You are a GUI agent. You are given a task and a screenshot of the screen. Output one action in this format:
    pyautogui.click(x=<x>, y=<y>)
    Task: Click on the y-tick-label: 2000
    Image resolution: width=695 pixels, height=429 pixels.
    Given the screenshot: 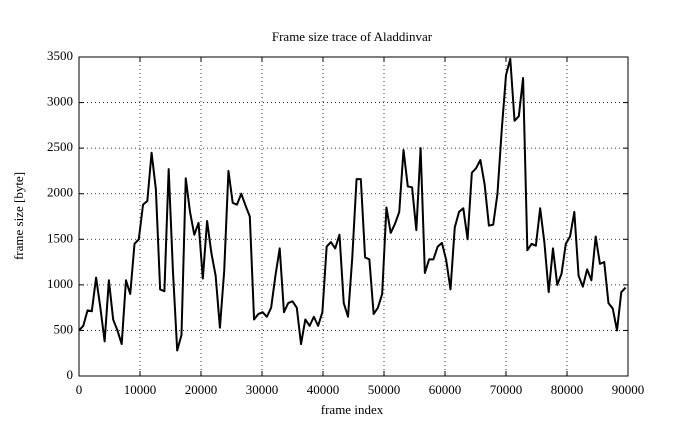 What is the action you would take?
    pyautogui.click(x=60, y=192)
    